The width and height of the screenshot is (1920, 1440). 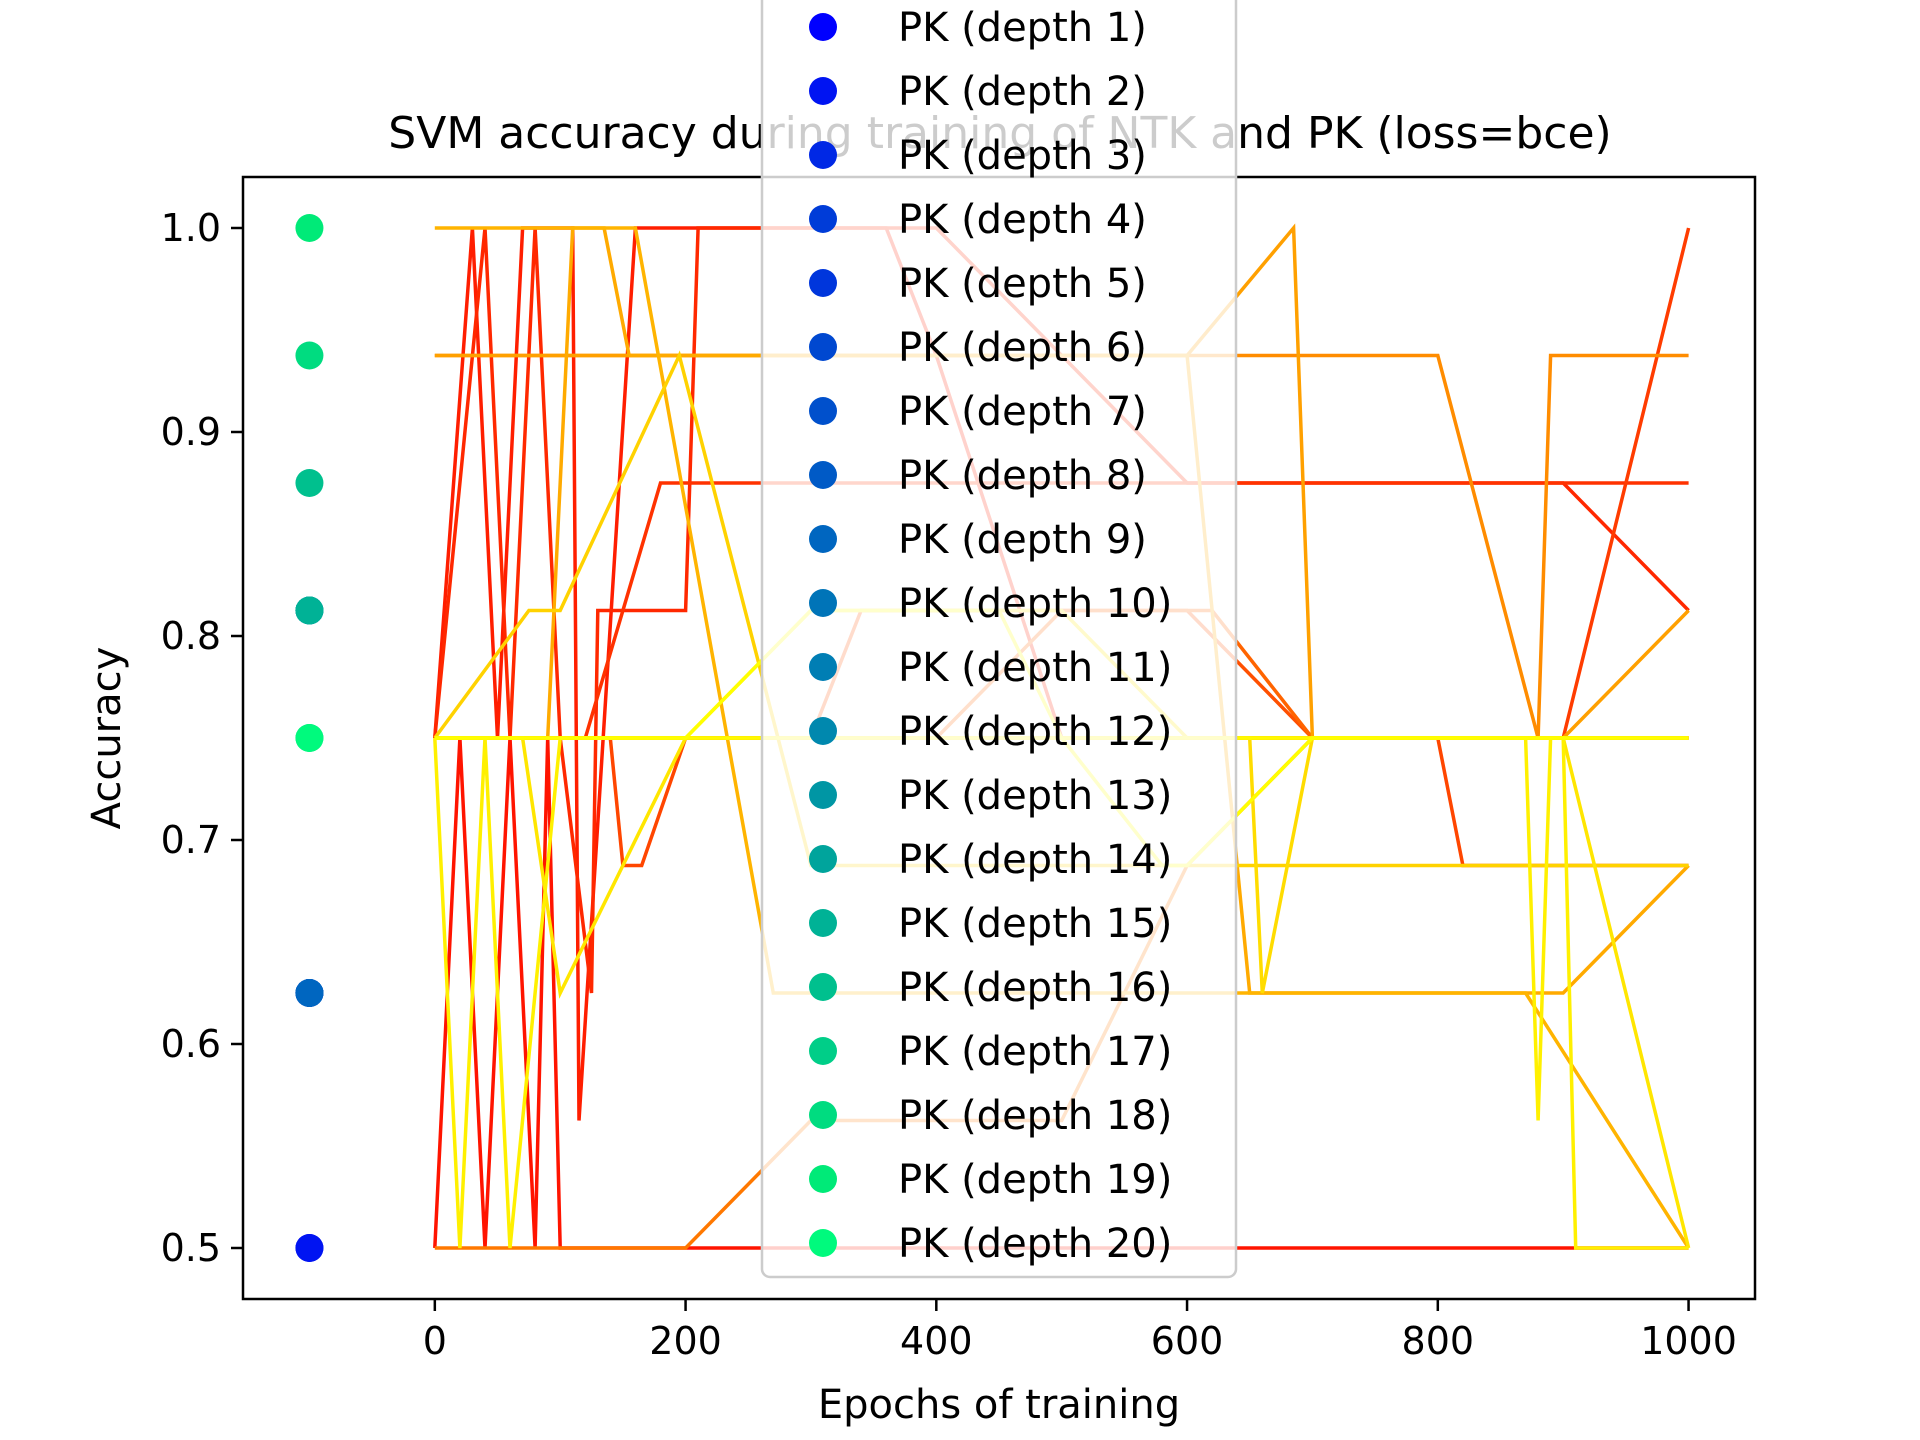 What do you see at coordinates (202, 738) in the screenshot?
I see `y-axis: 0.5 0.6 0.7 0.8 0.9 1.0` at bounding box center [202, 738].